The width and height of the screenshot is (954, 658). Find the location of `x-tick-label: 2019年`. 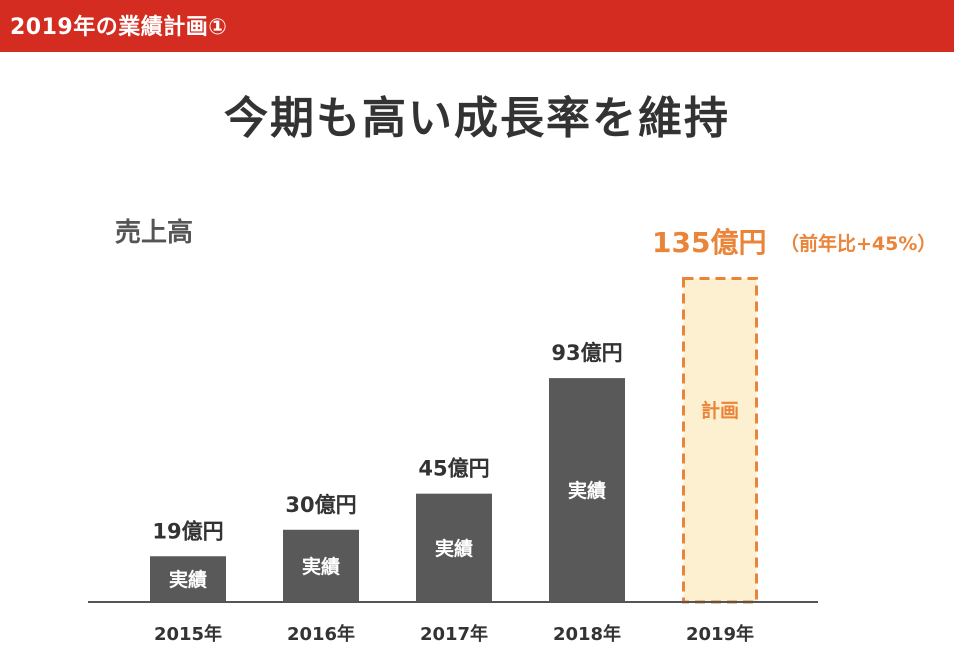

x-tick-label: 2019年 is located at coordinates (720, 634).